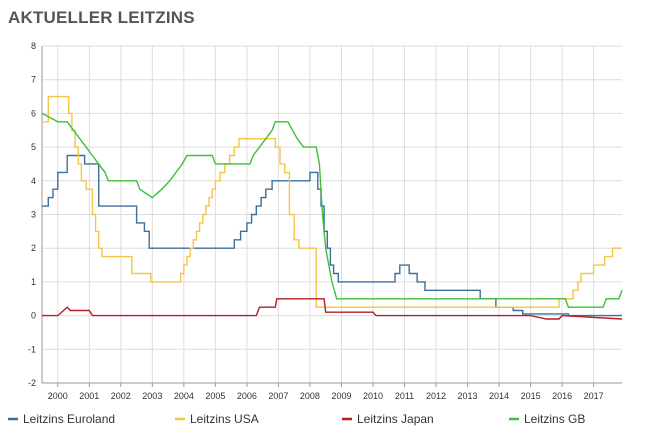 The width and height of the screenshot is (647, 442). Describe the element at coordinates (404, 396) in the screenshot. I see `x-tick-label: 2011` at that location.